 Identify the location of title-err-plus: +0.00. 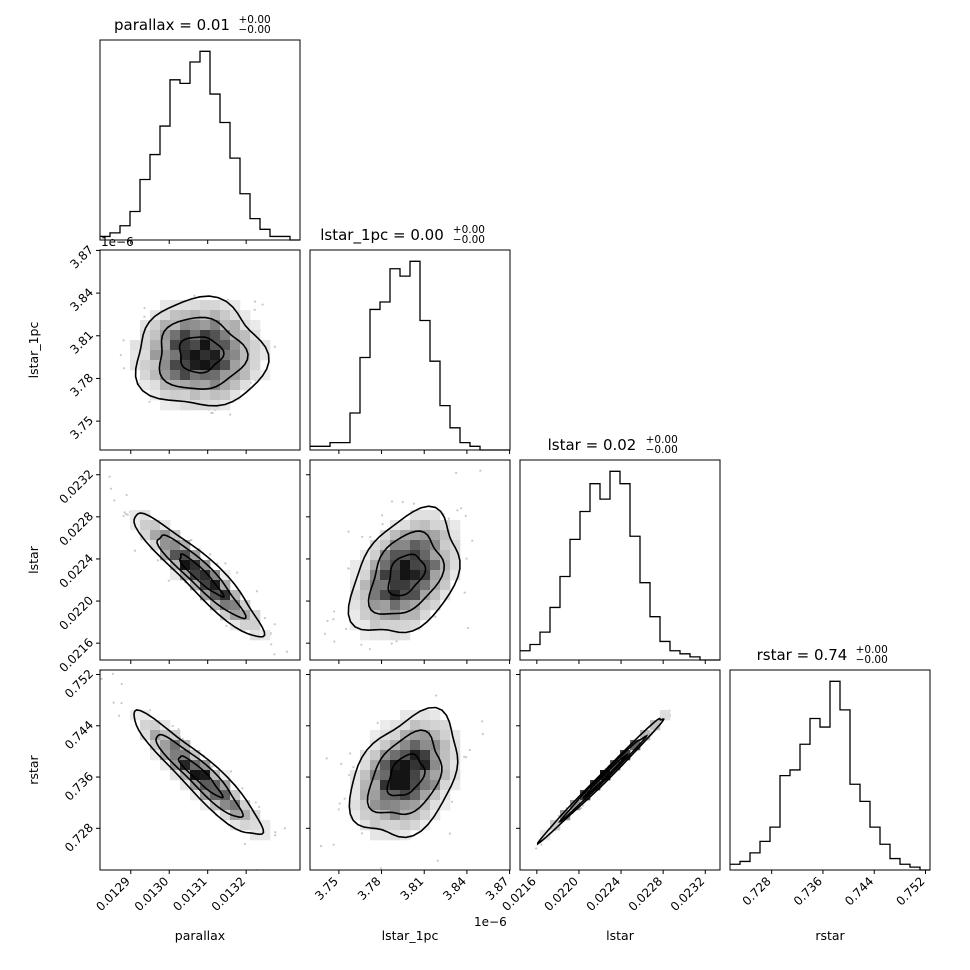
(872, 650).